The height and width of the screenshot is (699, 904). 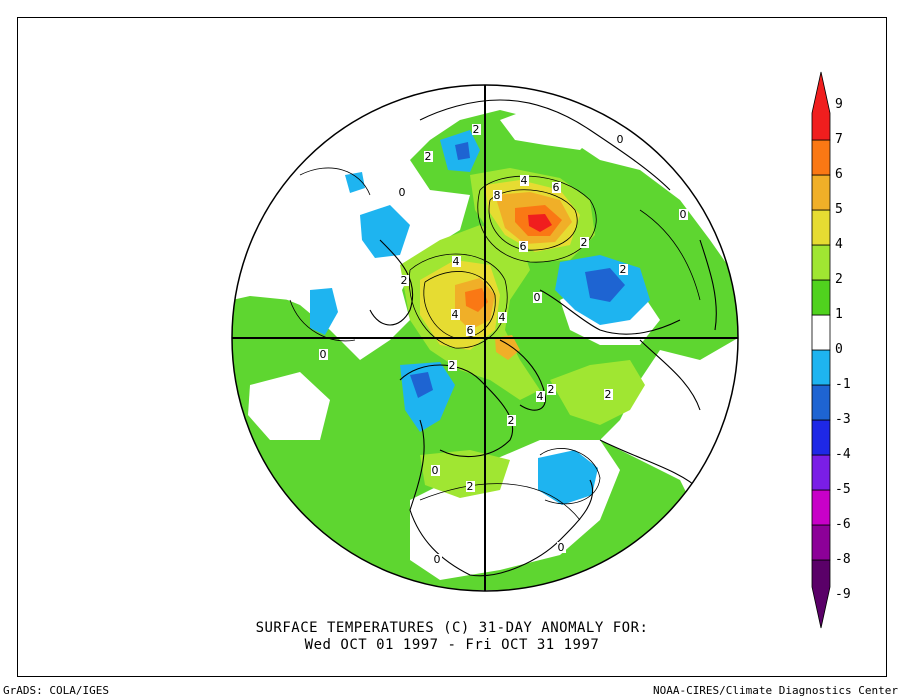 What do you see at coordinates (843, 524) in the screenshot?
I see `colorbar-tick-label: -6` at bounding box center [843, 524].